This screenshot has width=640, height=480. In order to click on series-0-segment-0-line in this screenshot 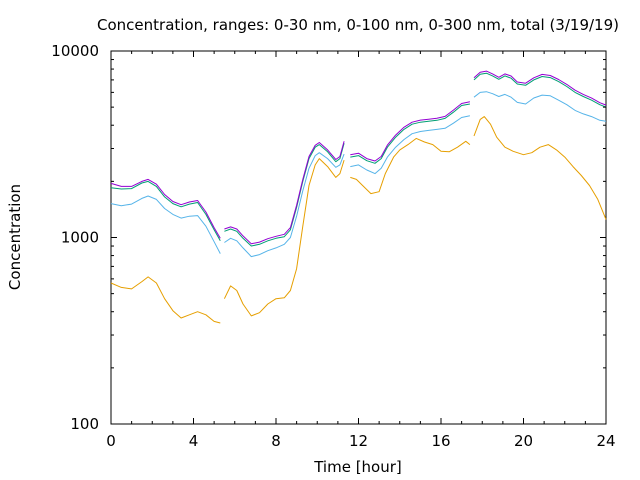, I will do `click(165, 300)`.